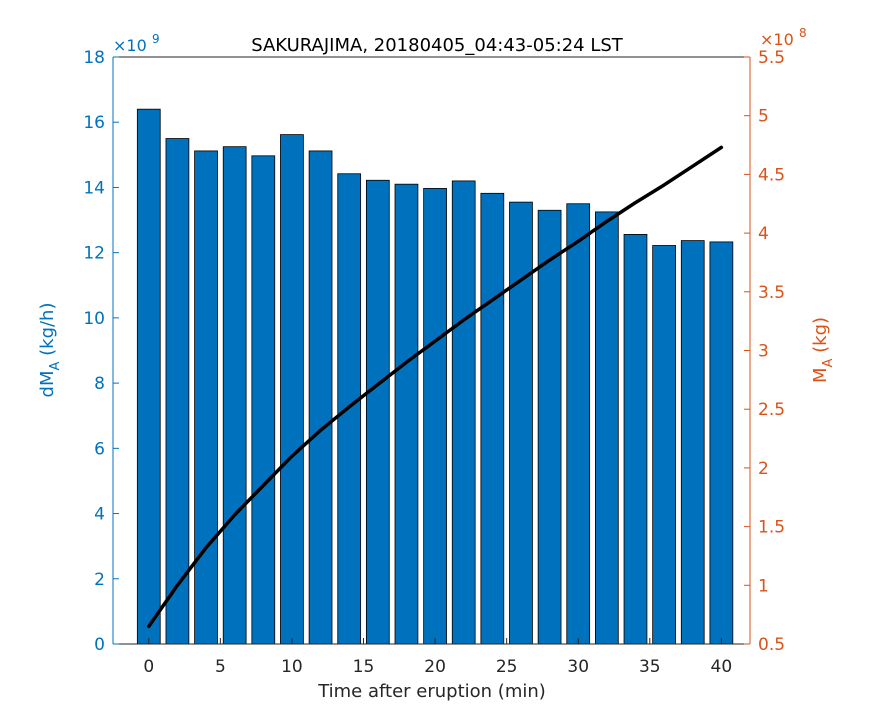 The width and height of the screenshot is (875, 723). Describe the element at coordinates (820, 376) in the screenshot. I see `right-axis-label-main: M` at that location.